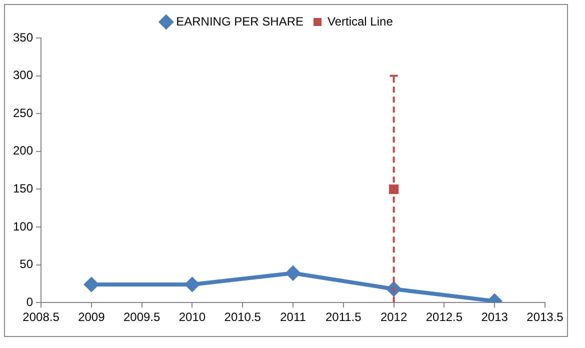  What do you see at coordinates (394, 317) in the screenshot?
I see `x-tick-label: 2012` at bounding box center [394, 317].